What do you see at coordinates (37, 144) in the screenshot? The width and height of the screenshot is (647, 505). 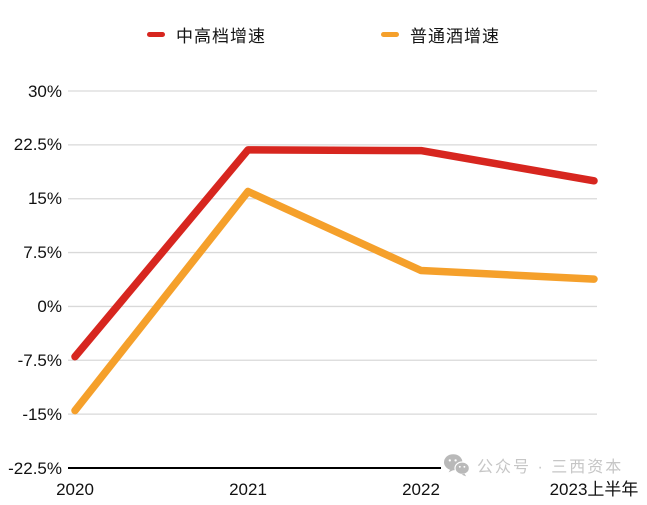 I see `ytick-22-5: 22.5%` at bounding box center [37, 144].